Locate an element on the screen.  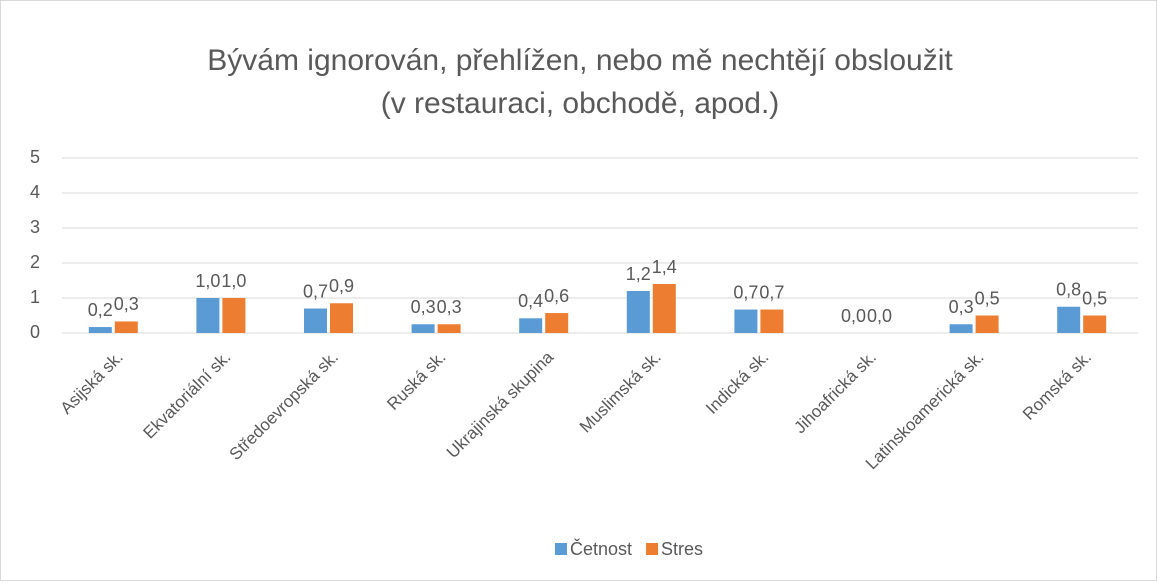
value-label: 0,8 is located at coordinates (1068, 290).